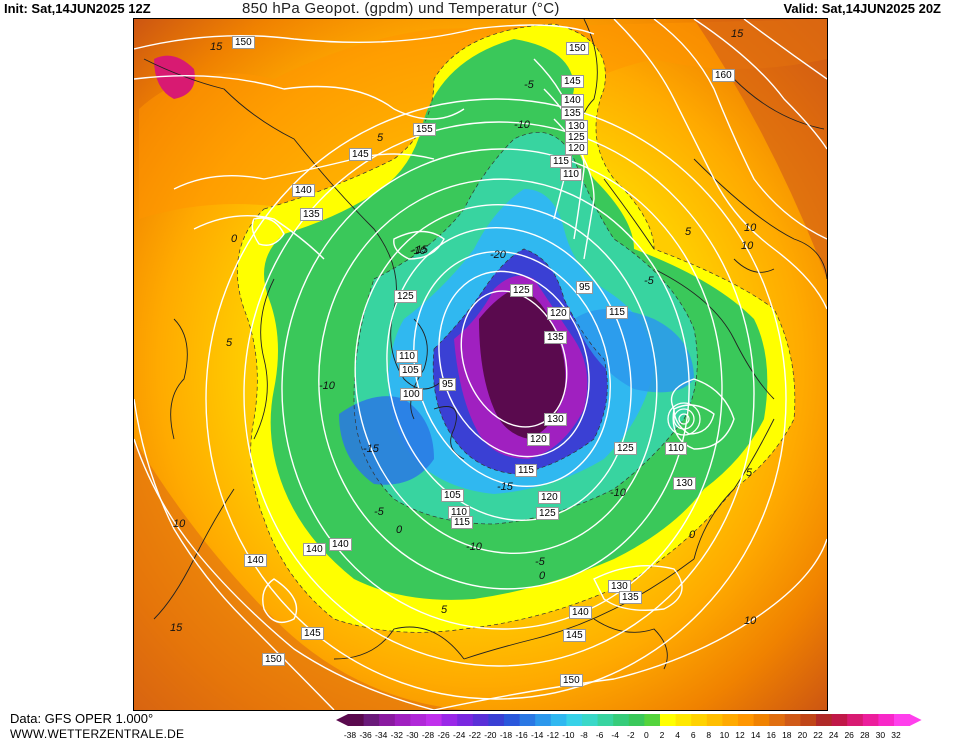 The image size is (959, 741). What do you see at coordinates (629, 720) in the screenshot?
I see `legend-color-bar` at bounding box center [629, 720].